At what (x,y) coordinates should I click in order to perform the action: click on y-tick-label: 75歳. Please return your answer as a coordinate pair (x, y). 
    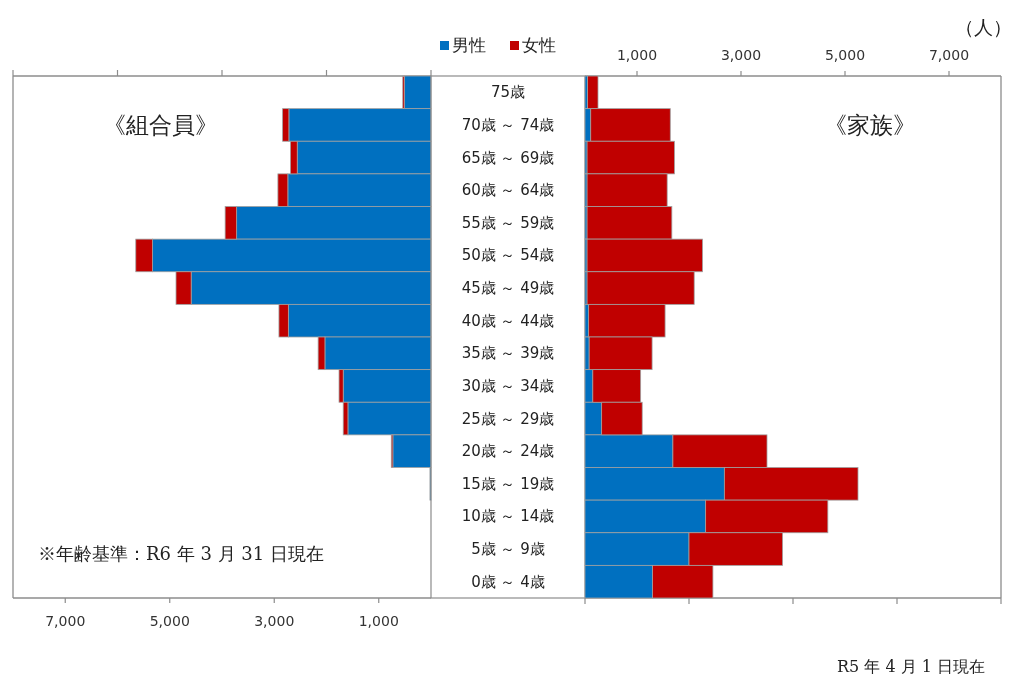
    Looking at the image, I should click on (508, 92).